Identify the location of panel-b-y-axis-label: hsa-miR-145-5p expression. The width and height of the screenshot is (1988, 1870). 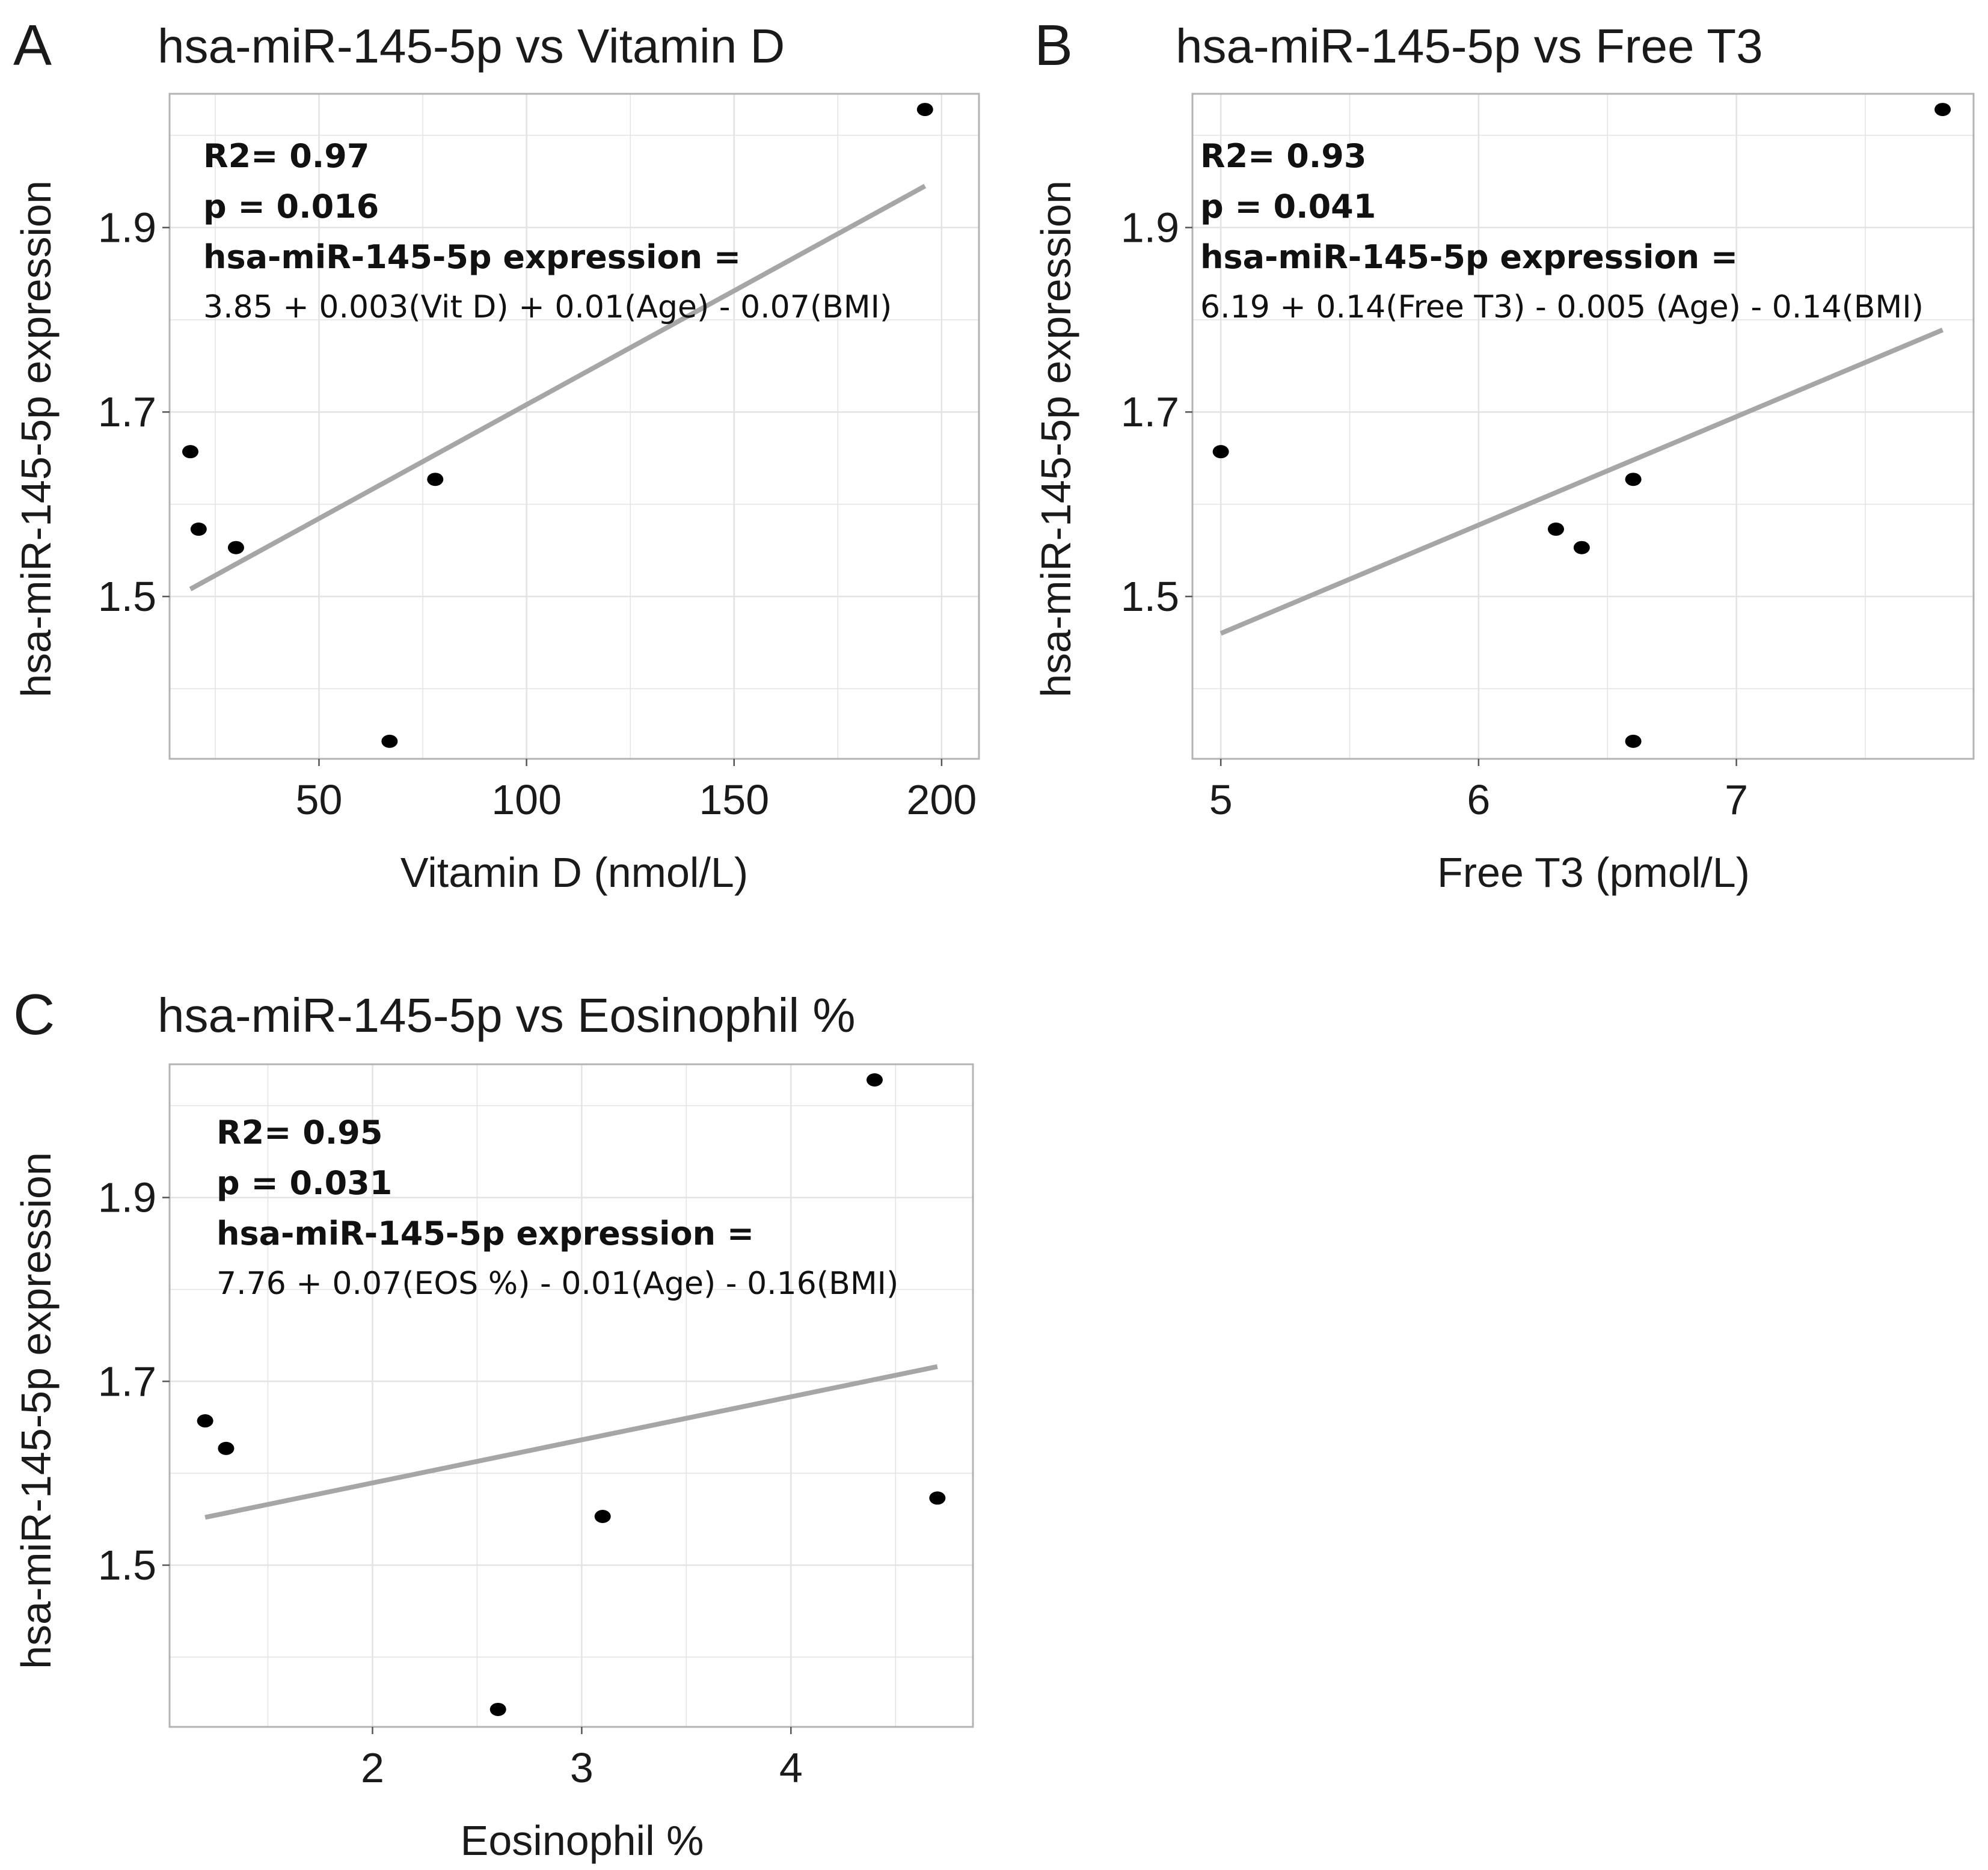
(1055, 438).